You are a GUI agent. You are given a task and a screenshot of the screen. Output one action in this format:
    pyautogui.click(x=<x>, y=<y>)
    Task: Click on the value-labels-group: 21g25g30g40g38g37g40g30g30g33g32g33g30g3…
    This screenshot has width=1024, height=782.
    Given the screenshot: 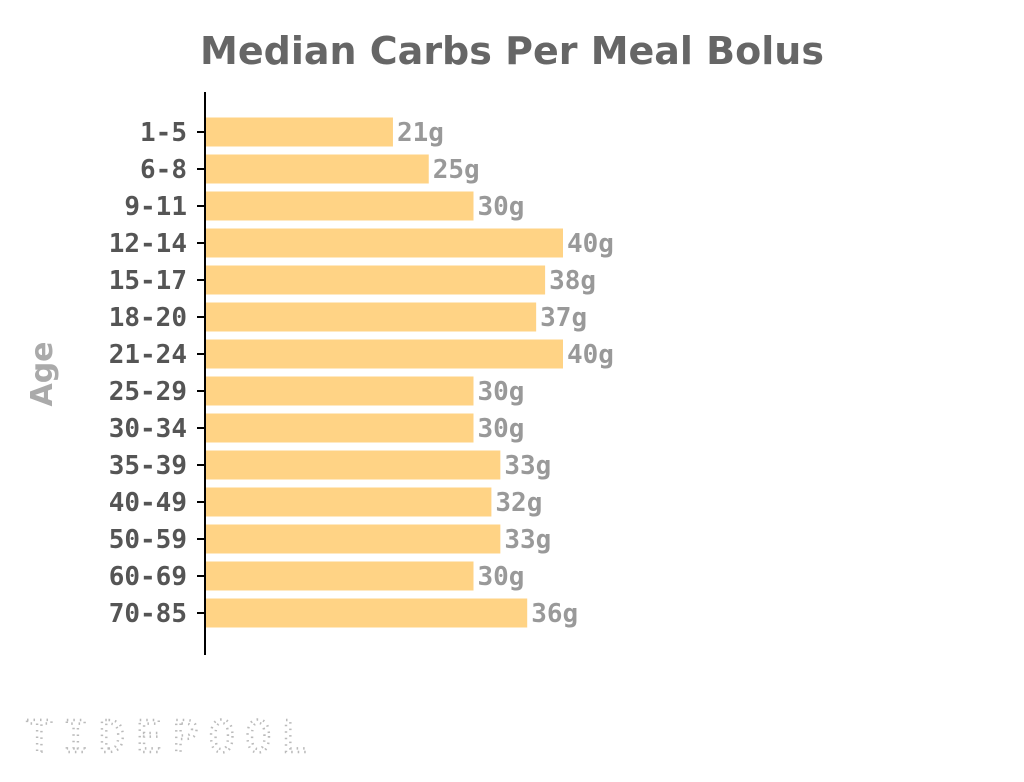 What is the action you would take?
    pyautogui.click(x=505, y=373)
    